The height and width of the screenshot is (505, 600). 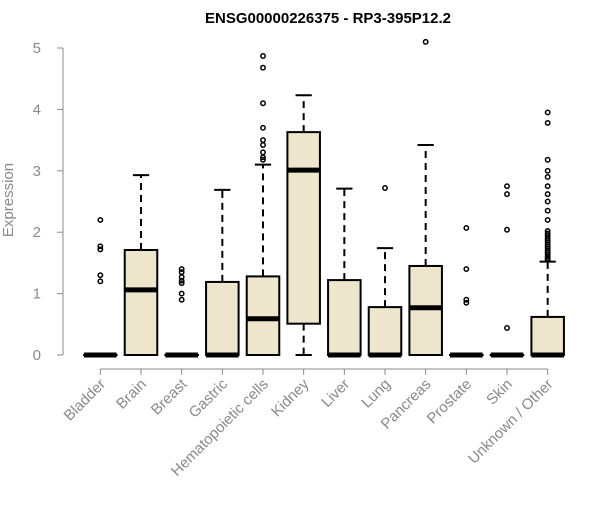 What do you see at coordinates (507, 269) in the screenshot?
I see `box-skin` at bounding box center [507, 269].